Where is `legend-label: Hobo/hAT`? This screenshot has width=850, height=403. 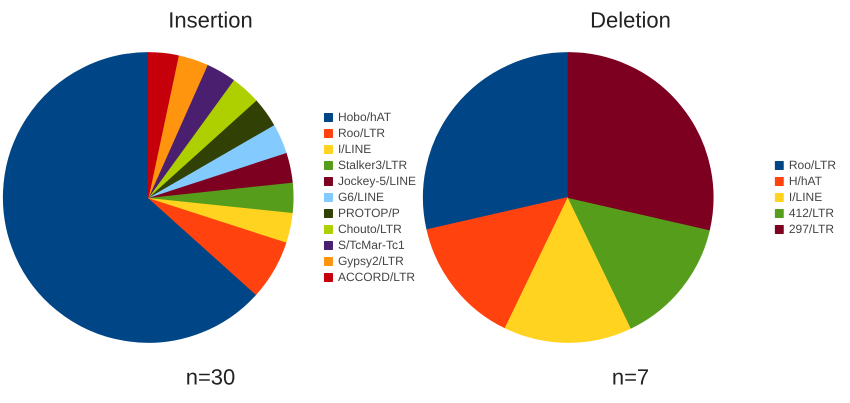
legend-label: Hobo/hAT is located at coordinates (365, 117).